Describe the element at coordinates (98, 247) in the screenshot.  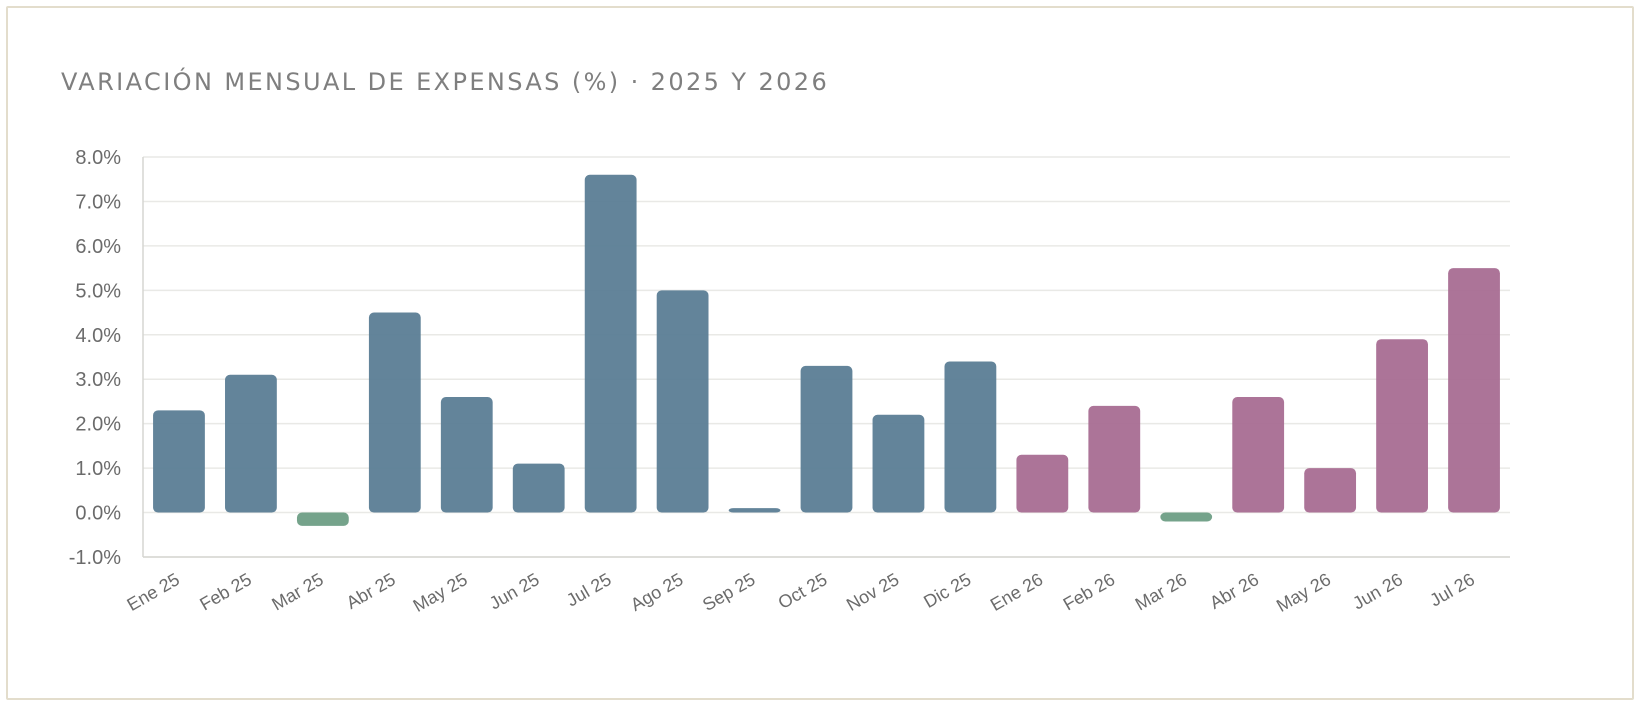
I see `y-tick-label: 6.0%` at that location.